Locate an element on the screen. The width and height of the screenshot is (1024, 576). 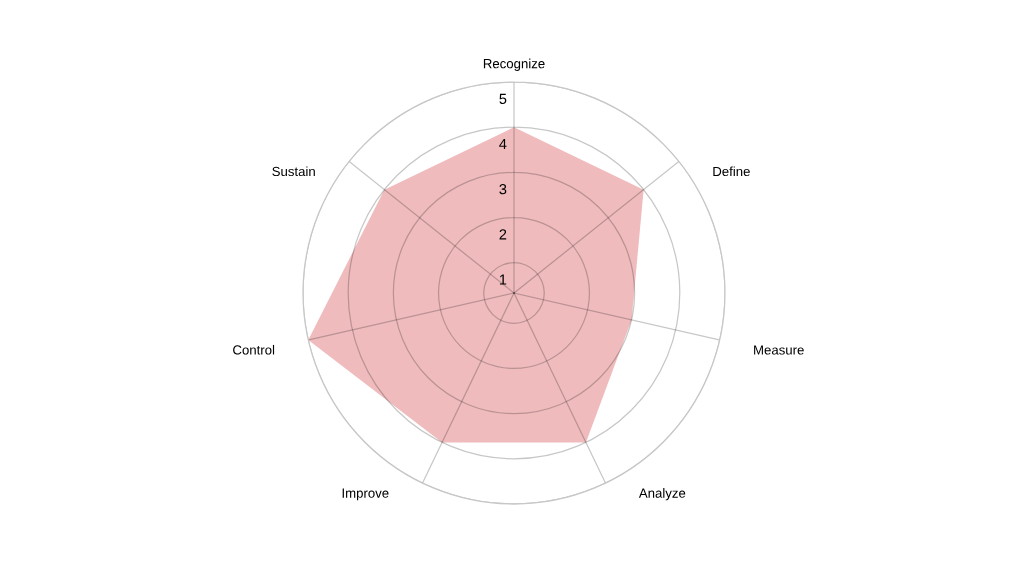
y-tick-label: 5 is located at coordinates (503, 98).